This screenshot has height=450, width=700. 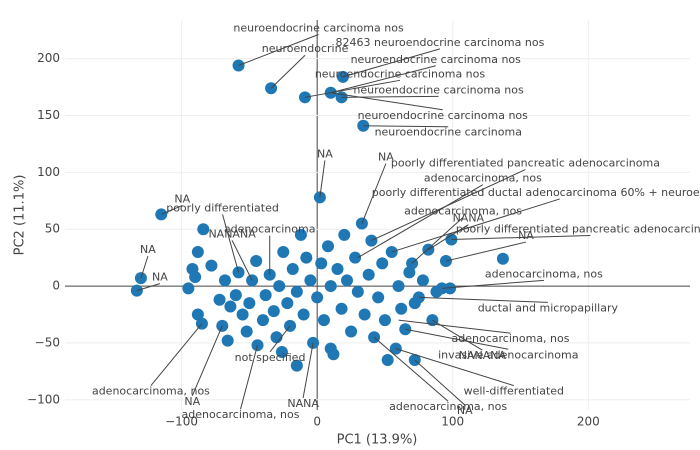 What do you see at coordinates (48, 58) in the screenshot?
I see `y-tick-label: 200` at bounding box center [48, 58].